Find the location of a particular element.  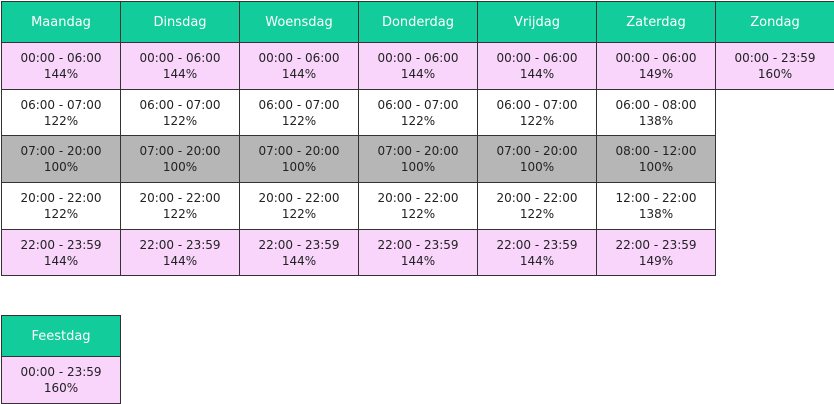

day-name: Vrijdag is located at coordinates (537, 22).